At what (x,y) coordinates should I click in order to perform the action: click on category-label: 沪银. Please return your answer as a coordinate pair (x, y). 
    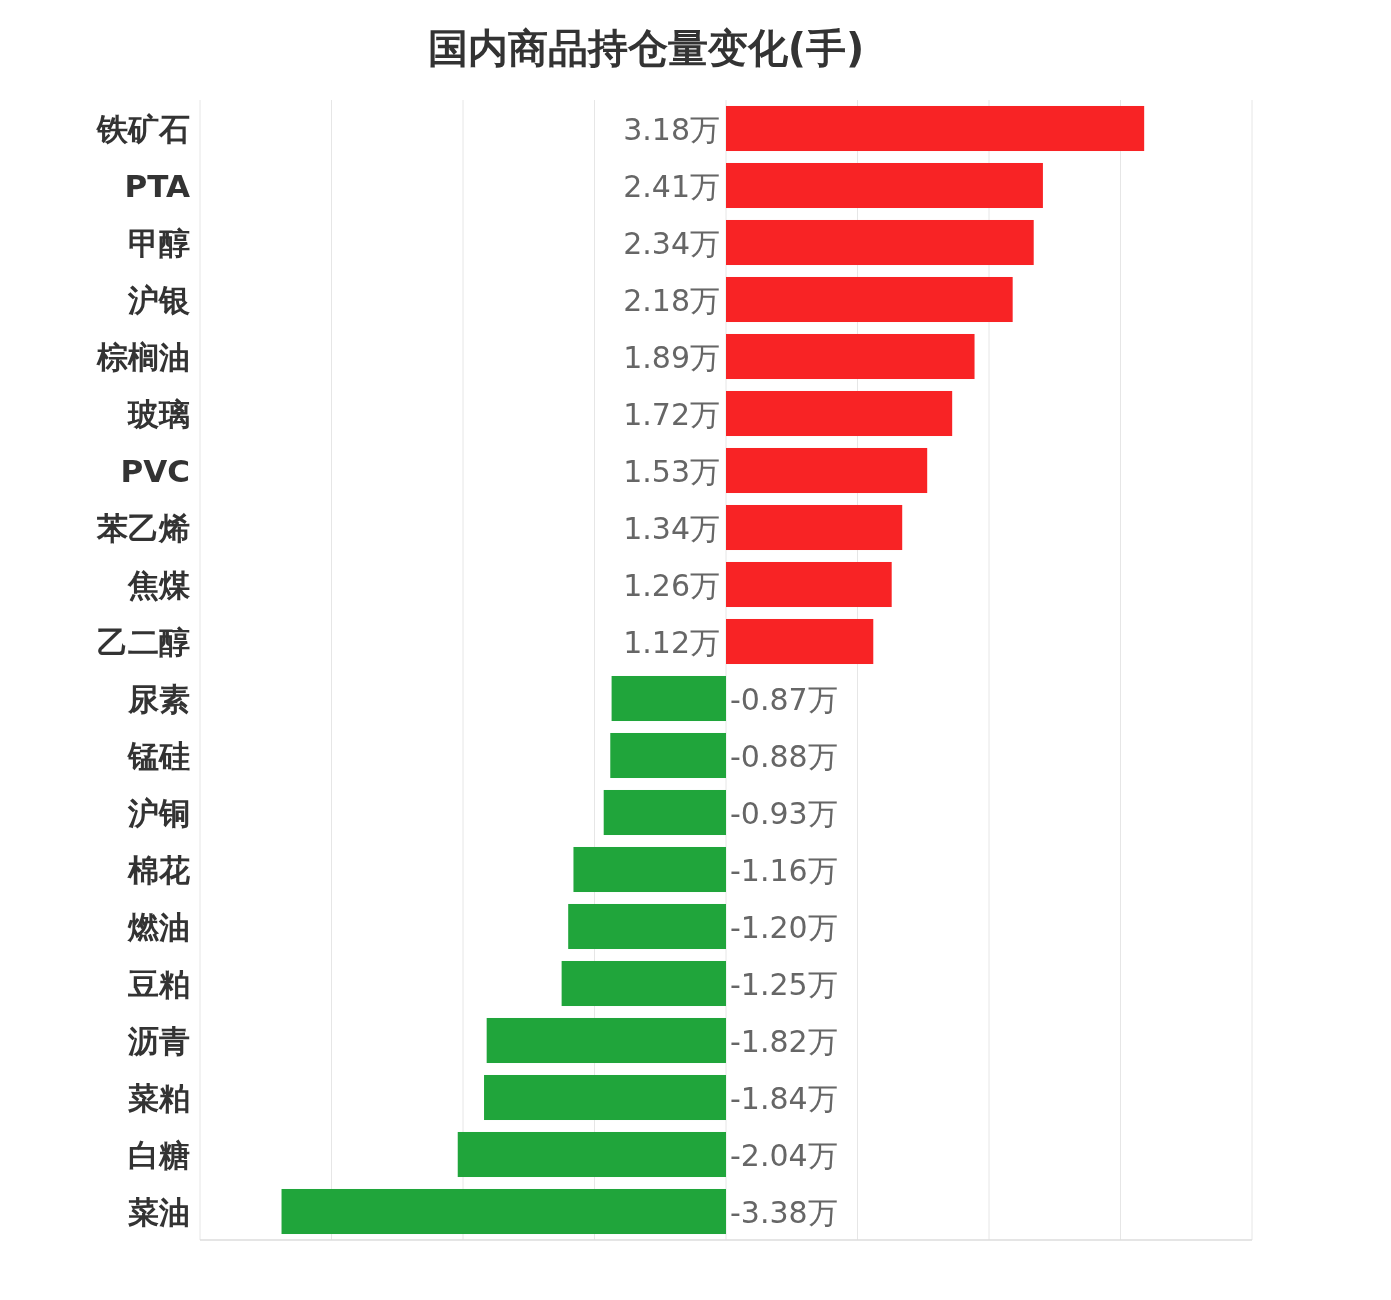
    Looking at the image, I should click on (159, 299).